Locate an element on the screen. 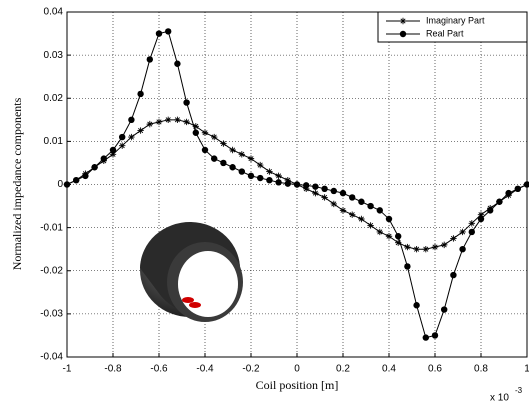 This screenshot has height=406, width=529. x-tick-label: 0.2 is located at coordinates (343, 369).